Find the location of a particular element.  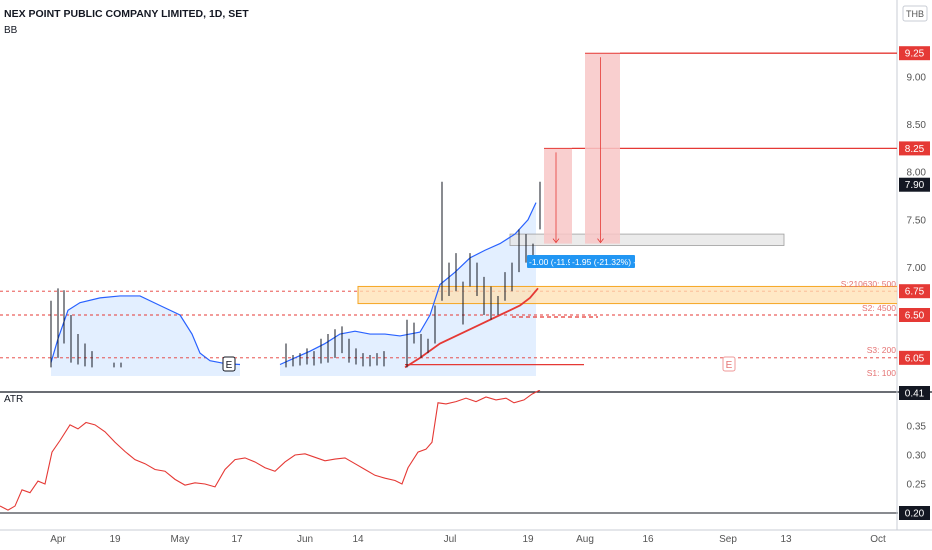

time-axis-tick-label: 13 is located at coordinates (786, 539).